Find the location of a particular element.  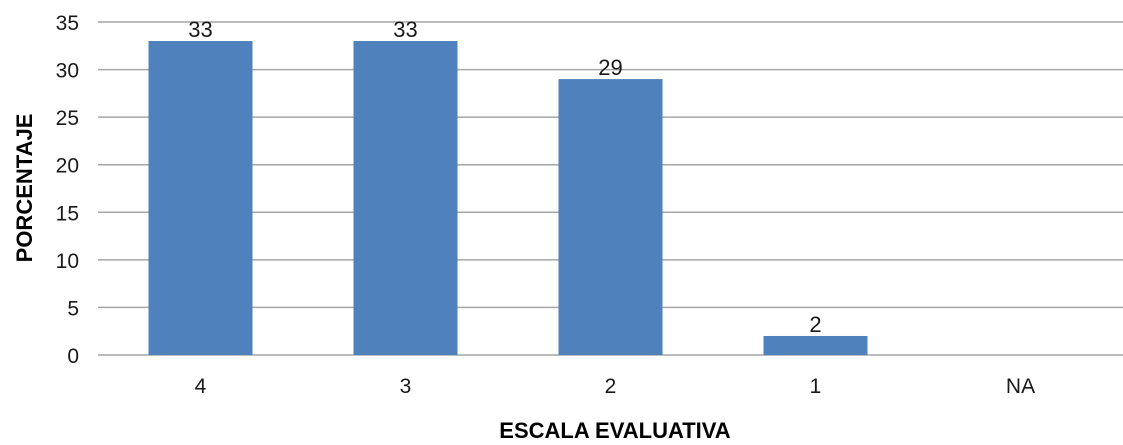

y-tick-label: 0 is located at coordinates (73, 356).